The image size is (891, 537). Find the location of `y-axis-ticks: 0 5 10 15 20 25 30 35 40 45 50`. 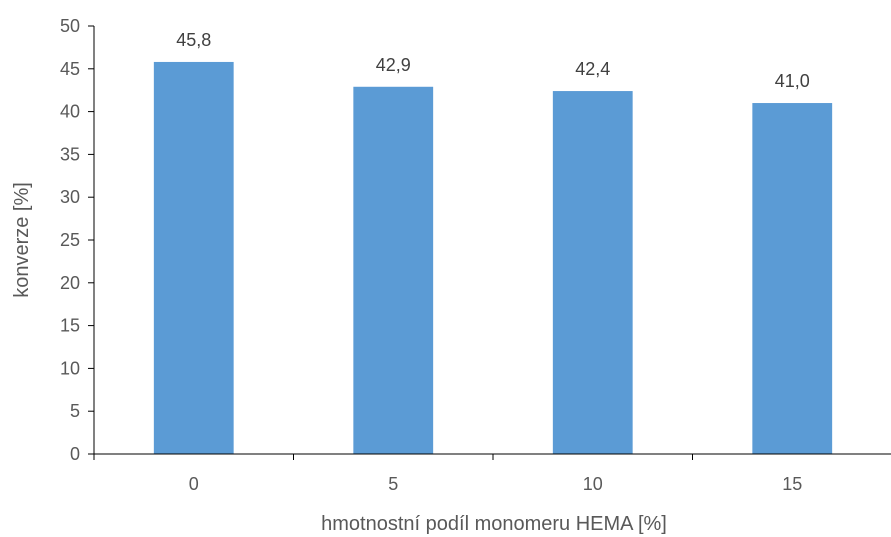

y-axis-ticks: 0 5 10 15 20 25 30 35 40 45 50 is located at coordinates (77, 240).